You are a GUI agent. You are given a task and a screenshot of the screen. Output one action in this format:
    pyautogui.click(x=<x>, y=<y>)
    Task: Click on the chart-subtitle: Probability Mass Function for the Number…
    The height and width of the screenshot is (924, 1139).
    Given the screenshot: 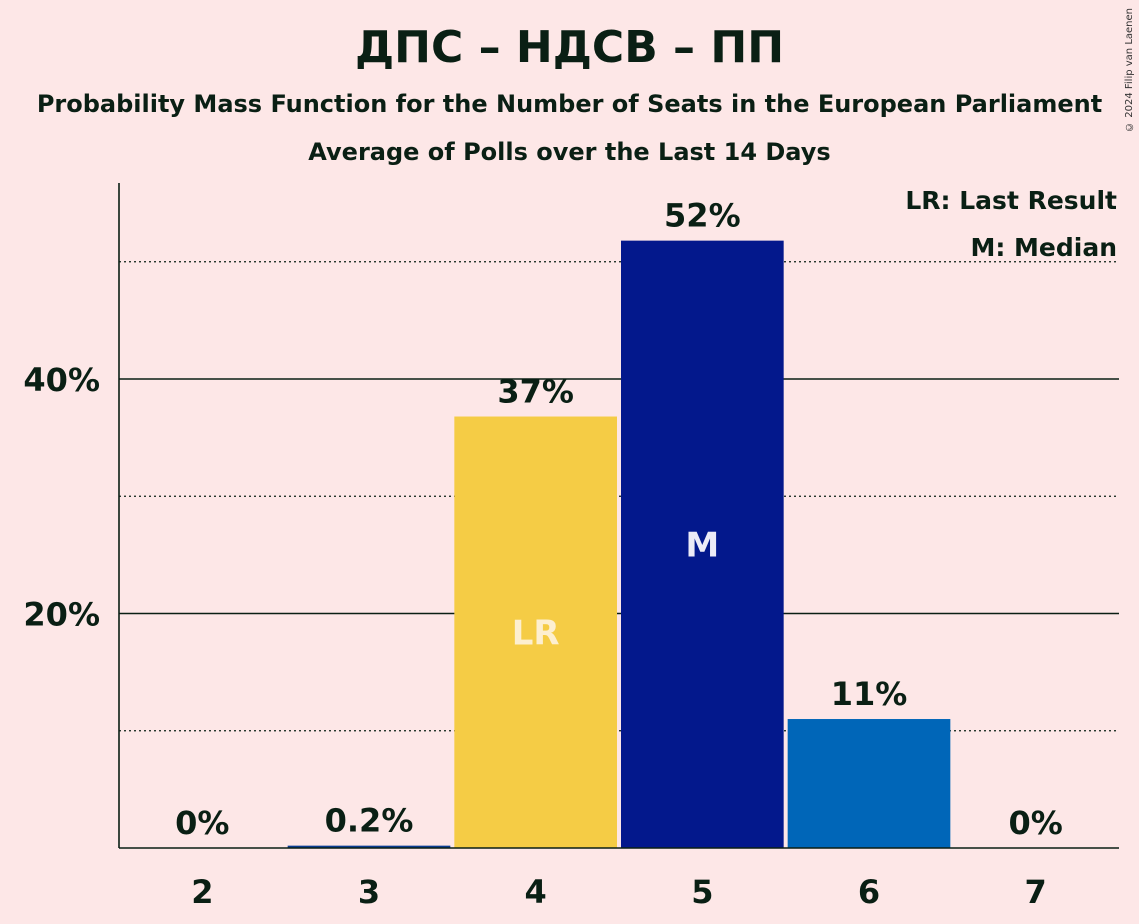 What is the action you would take?
    pyautogui.click(x=569, y=104)
    